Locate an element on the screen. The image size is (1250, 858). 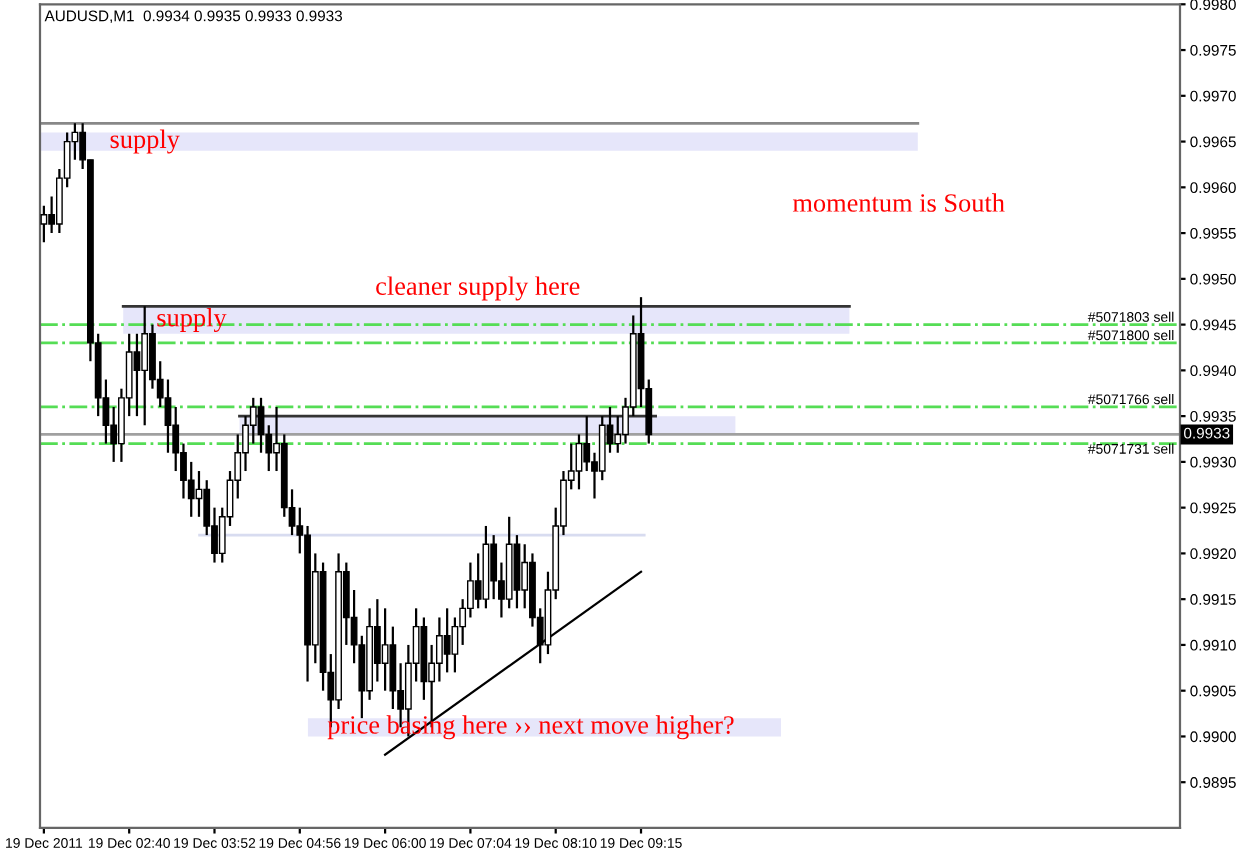
annotation: momentum is South is located at coordinates (898, 202).